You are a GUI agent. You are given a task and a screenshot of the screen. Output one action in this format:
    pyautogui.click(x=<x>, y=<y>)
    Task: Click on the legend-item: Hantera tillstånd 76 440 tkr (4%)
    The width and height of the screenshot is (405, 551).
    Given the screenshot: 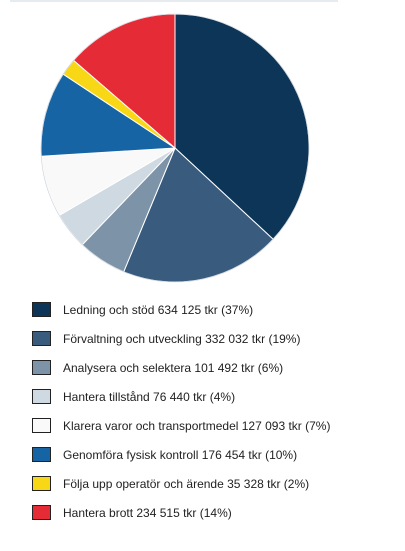 What is the action you would take?
    pyautogui.click(x=217, y=396)
    